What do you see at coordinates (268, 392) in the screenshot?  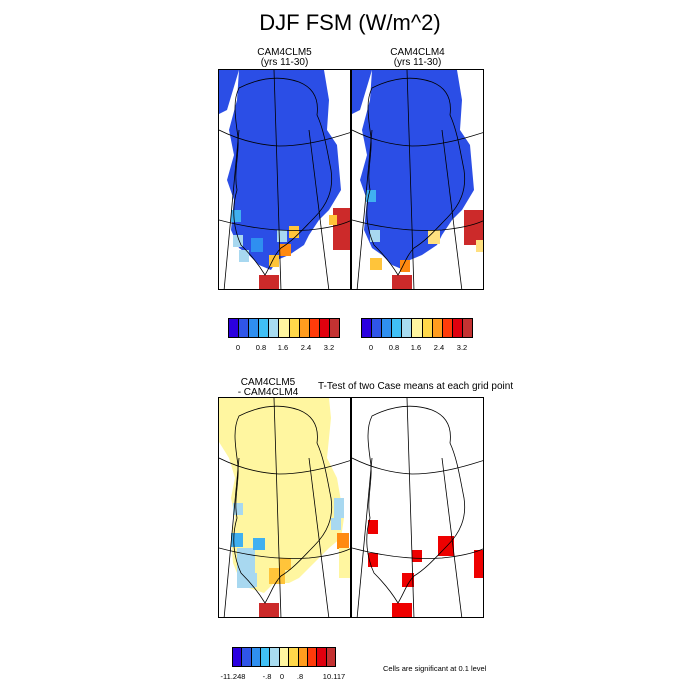 I see `panel-3-title-line2: - CAM4CLM4` at bounding box center [268, 392].